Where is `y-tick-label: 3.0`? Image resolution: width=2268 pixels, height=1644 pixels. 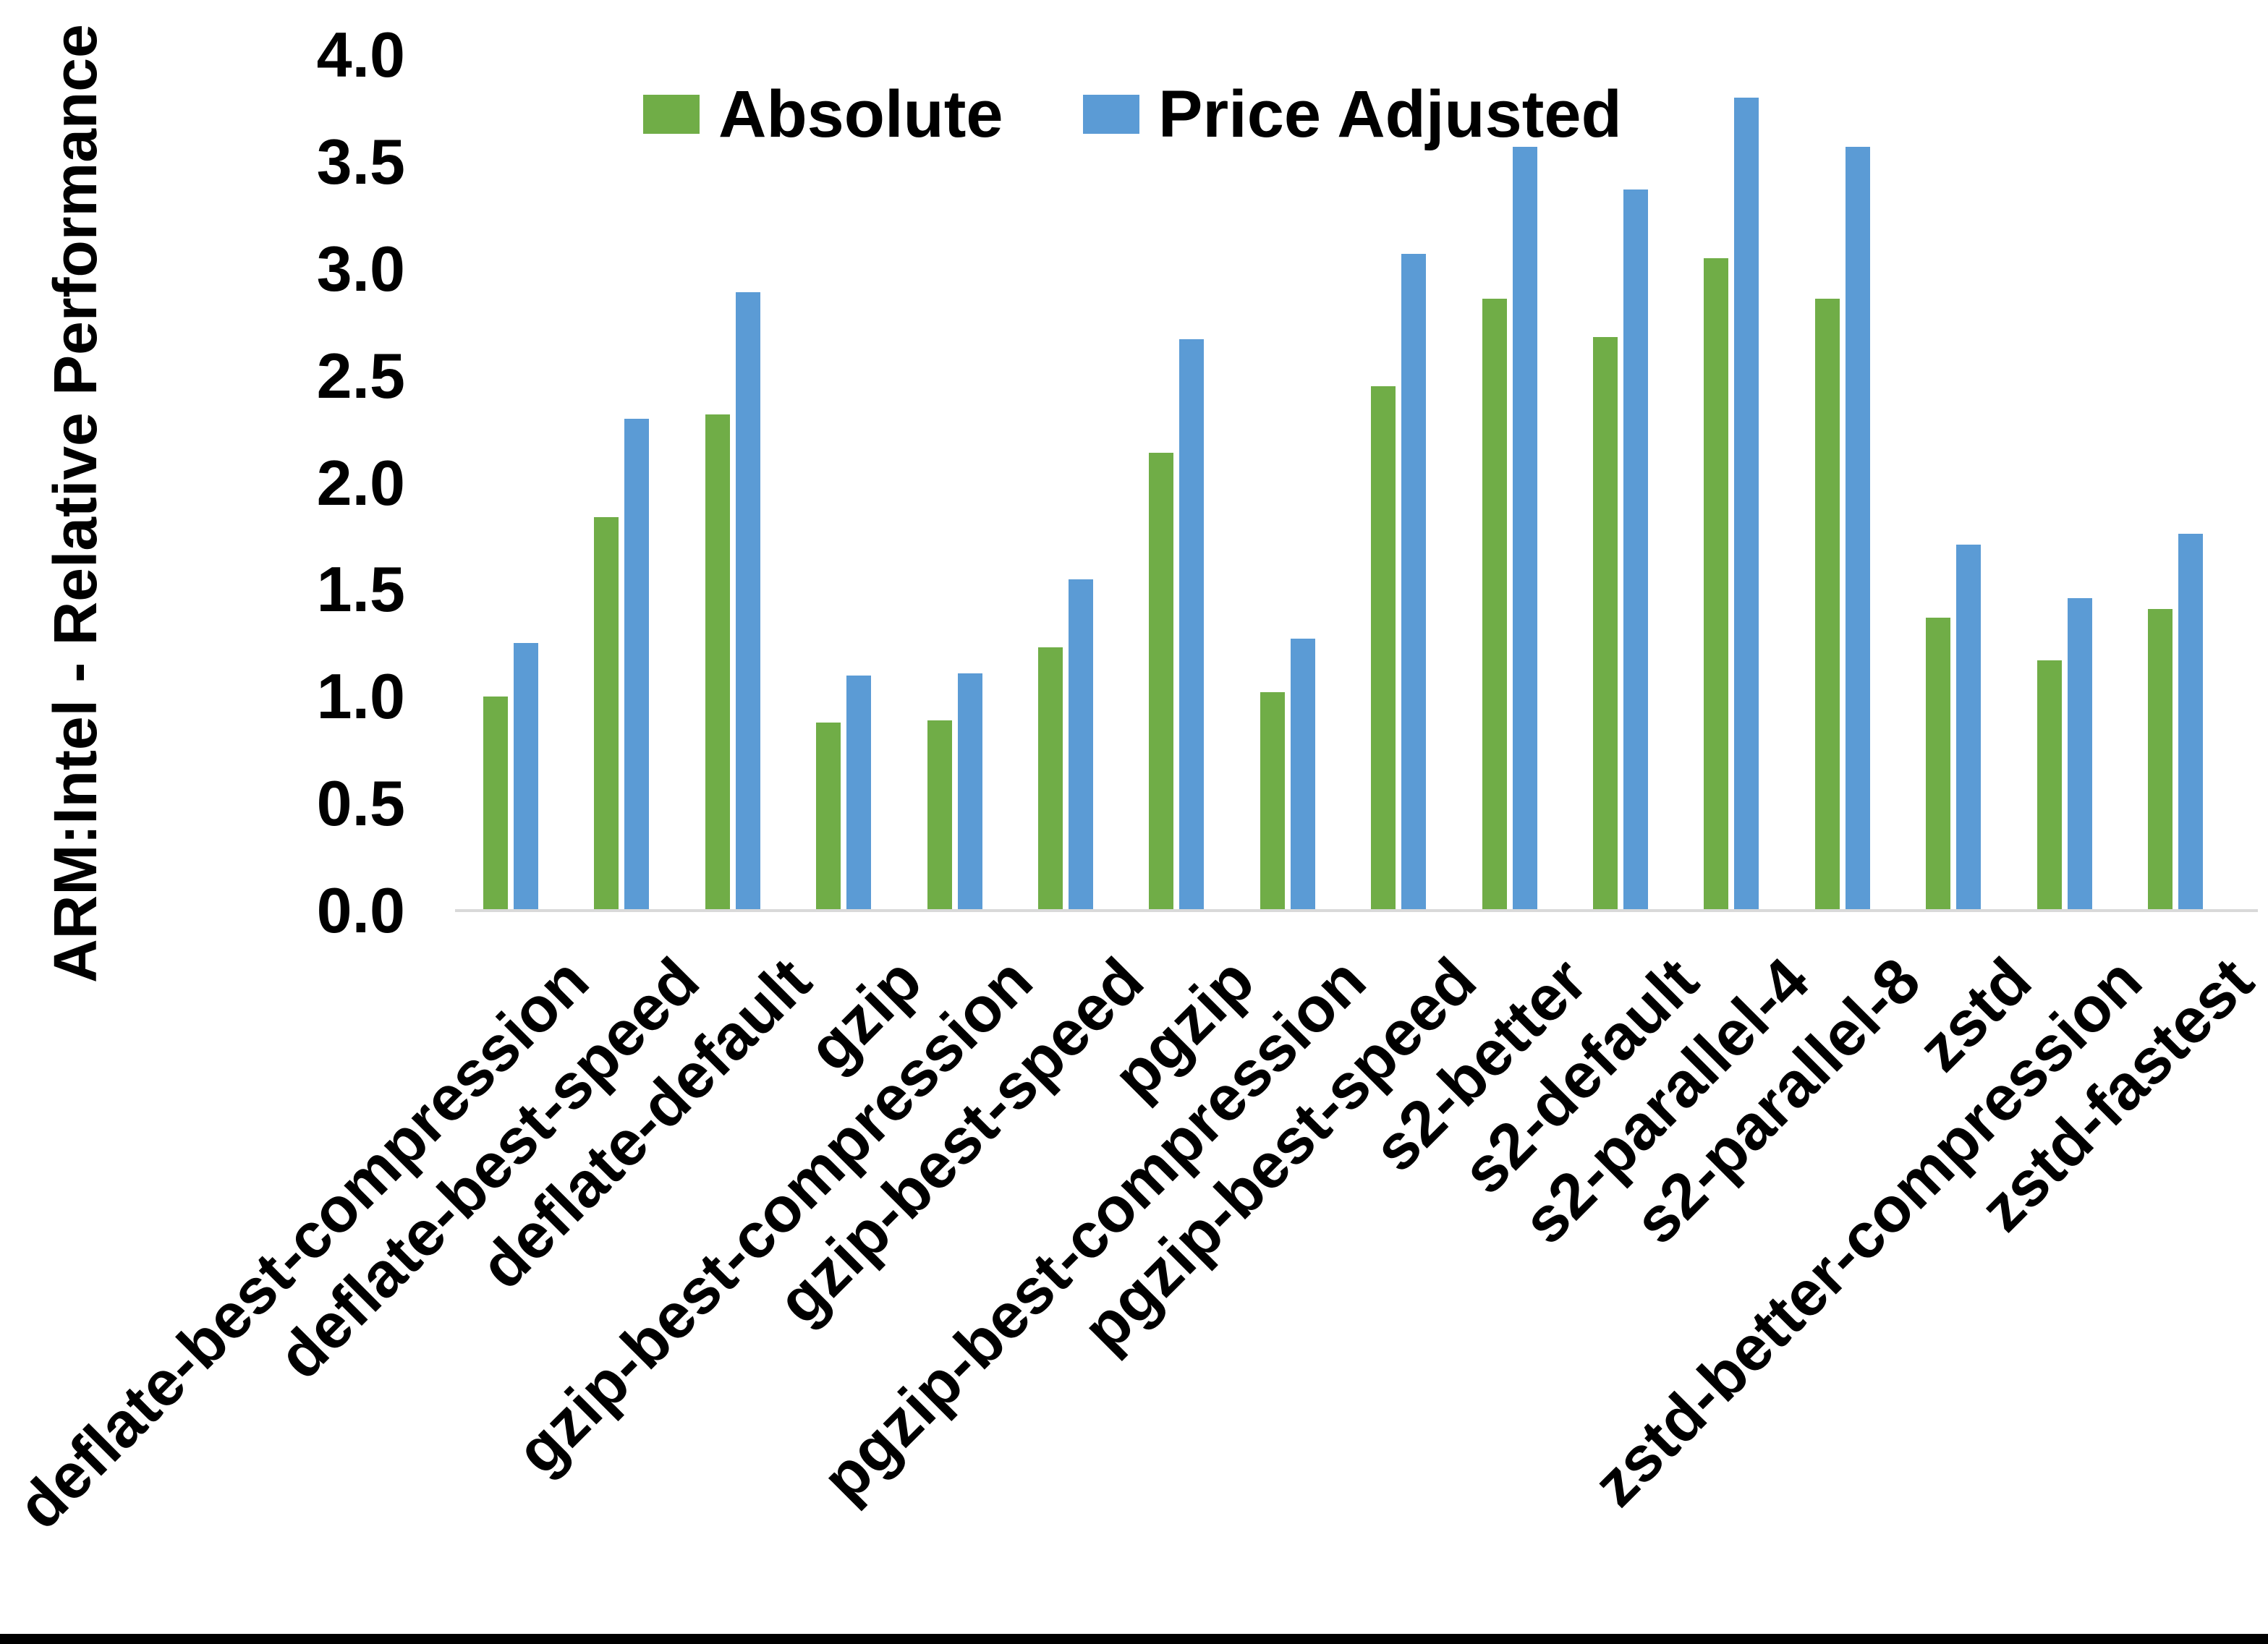 y-tick-label: 3.0 is located at coordinates (360, 268).